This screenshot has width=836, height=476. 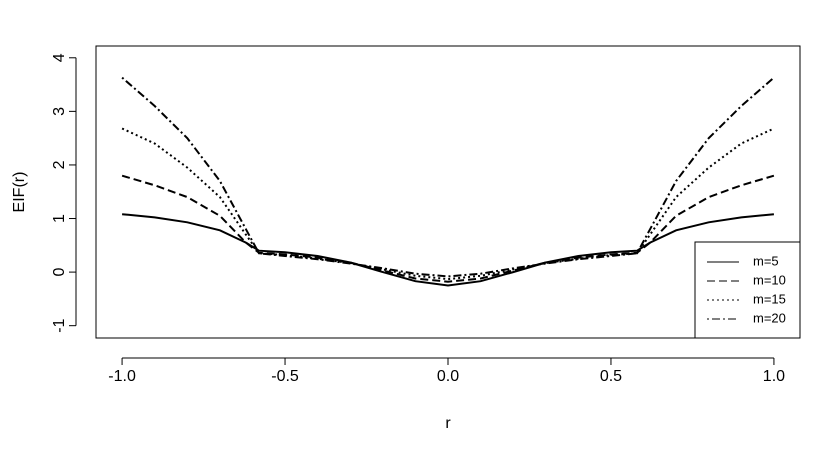 I want to click on x-tick-label: -1.0, so click(x=122, y=376).